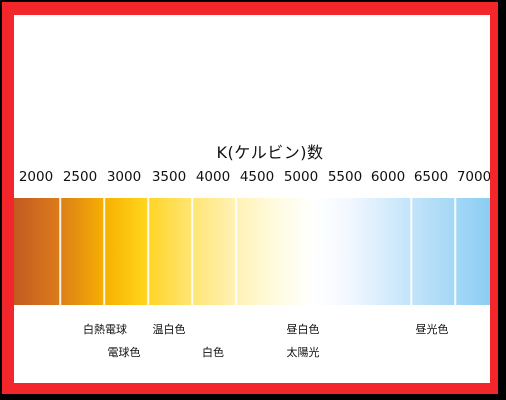  I want to click on tick-label: 6500, so click(431, 177).